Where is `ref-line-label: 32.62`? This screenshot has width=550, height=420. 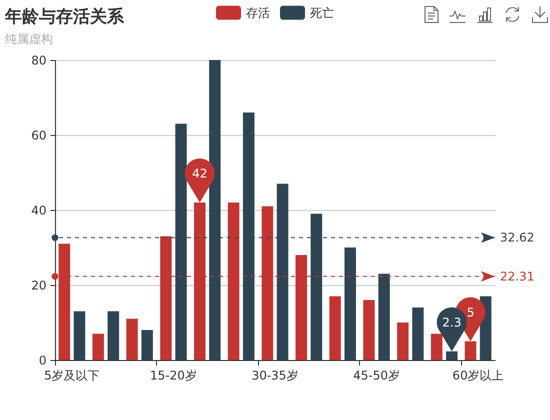 ref-line-label: 32.62 is located at coordinates (517, 237).